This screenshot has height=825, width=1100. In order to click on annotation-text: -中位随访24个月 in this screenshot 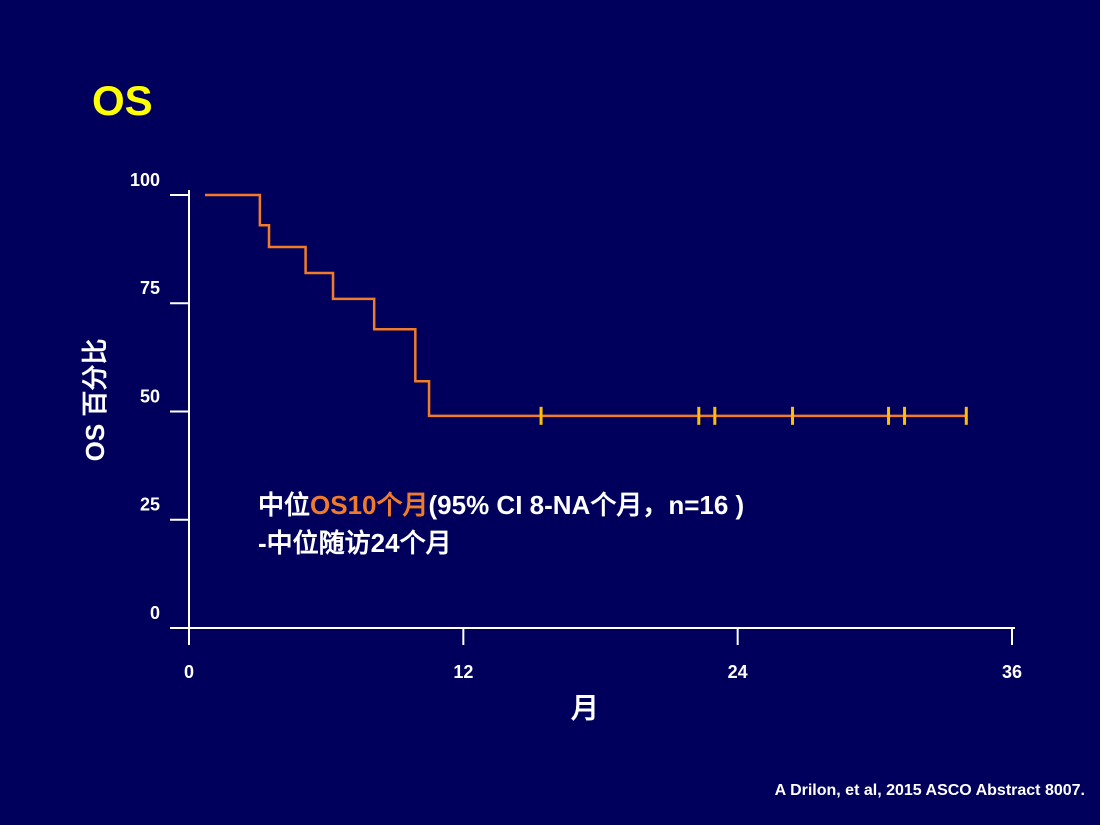, I will do `click(355, 543)`.